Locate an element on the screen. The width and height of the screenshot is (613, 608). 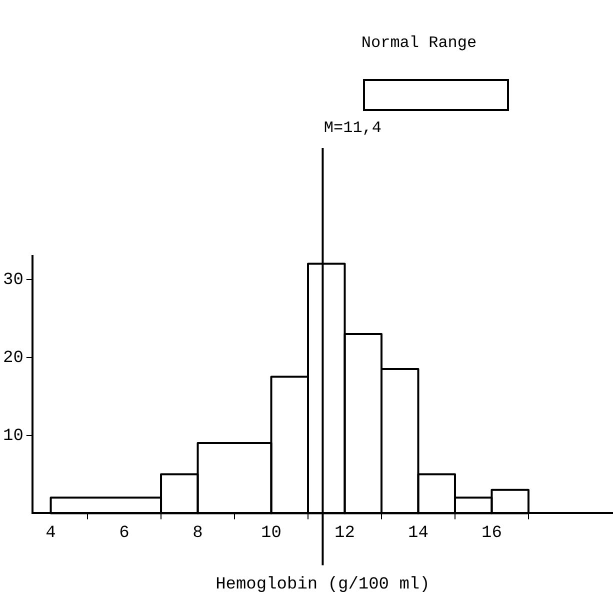
ref-line-label: M=11,4 is located at coordinates (353, 128).